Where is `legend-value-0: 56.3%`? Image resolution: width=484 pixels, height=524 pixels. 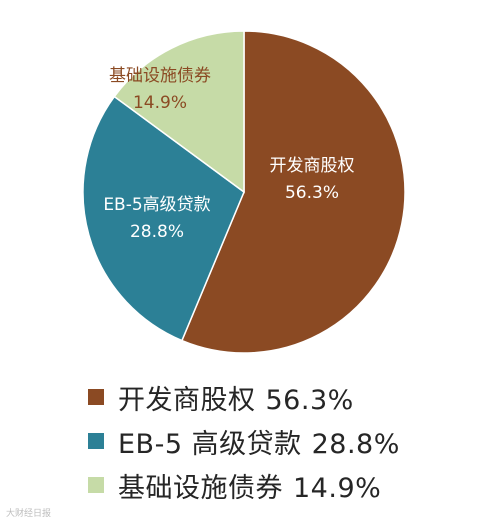 legend-value-0: 56.3% is located at coordinates (309, 400).